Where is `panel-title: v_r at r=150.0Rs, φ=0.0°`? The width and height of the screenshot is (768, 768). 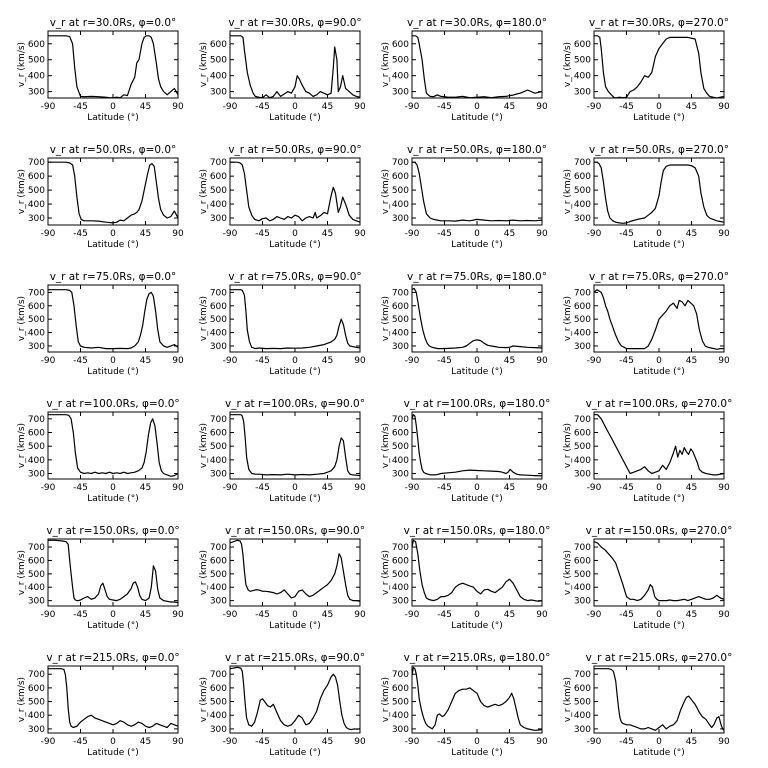 panel-title: v_r at r=150.0Rs, φ=0.0° is located at coordinates (112, 531).